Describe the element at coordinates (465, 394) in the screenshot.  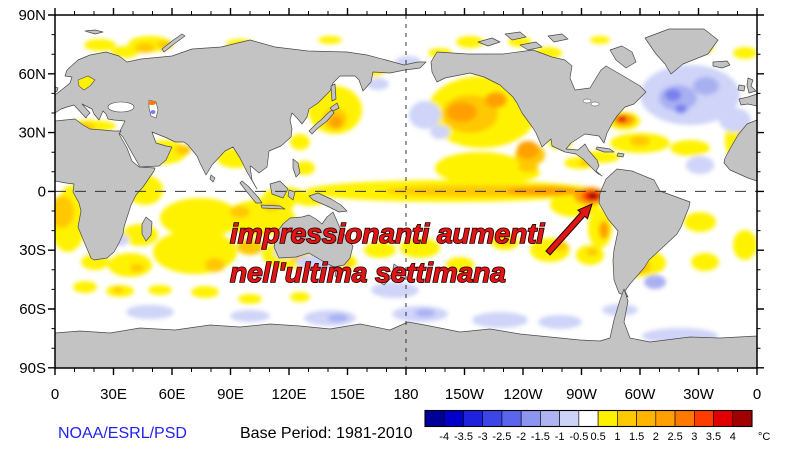
I see `lon-label-150w: 150W` at that location.